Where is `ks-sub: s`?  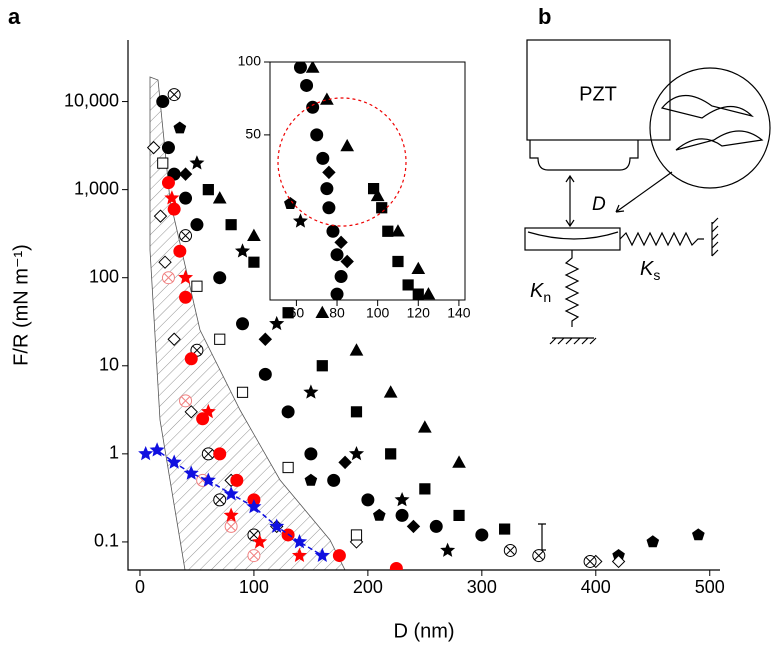
ks-sub: s is located at coordinates (656, 275).